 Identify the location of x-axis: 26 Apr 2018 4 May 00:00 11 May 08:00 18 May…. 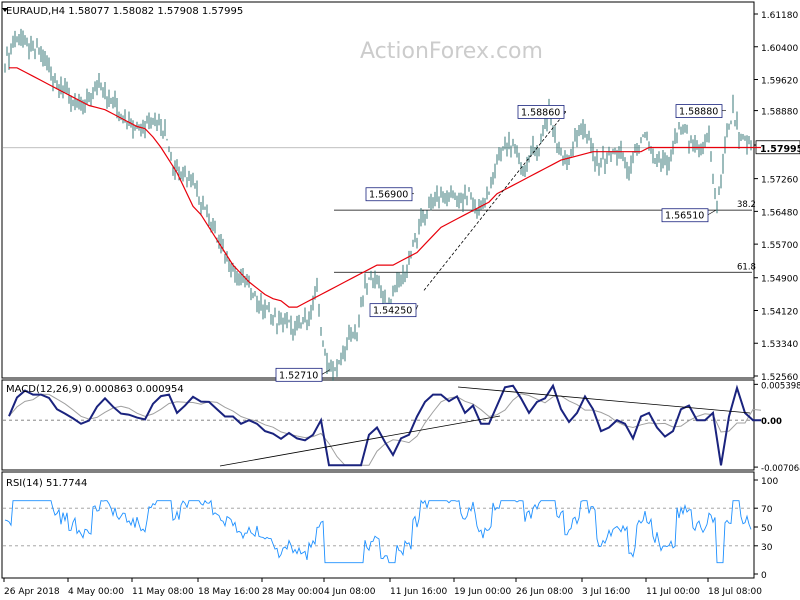
(382, 587).